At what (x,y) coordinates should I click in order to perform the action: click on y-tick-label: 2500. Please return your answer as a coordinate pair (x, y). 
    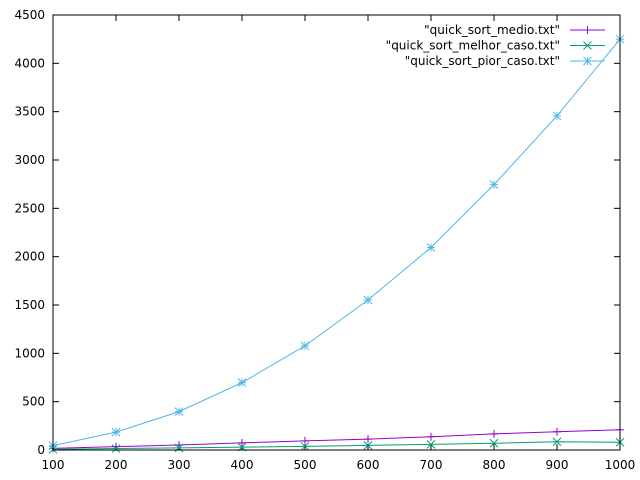
    Looking at the image, I should click on (29, 208).